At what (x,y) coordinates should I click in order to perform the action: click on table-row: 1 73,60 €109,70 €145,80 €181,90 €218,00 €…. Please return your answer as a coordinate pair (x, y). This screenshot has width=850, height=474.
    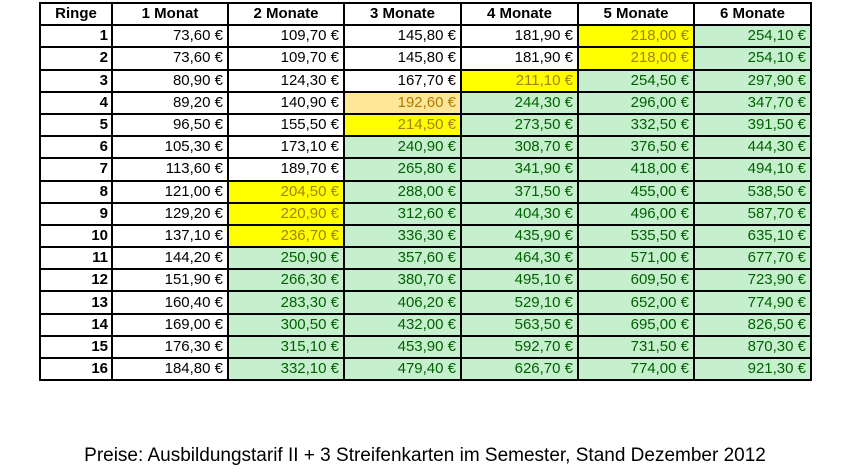
    Looking at the image, I should click on (425, 36).